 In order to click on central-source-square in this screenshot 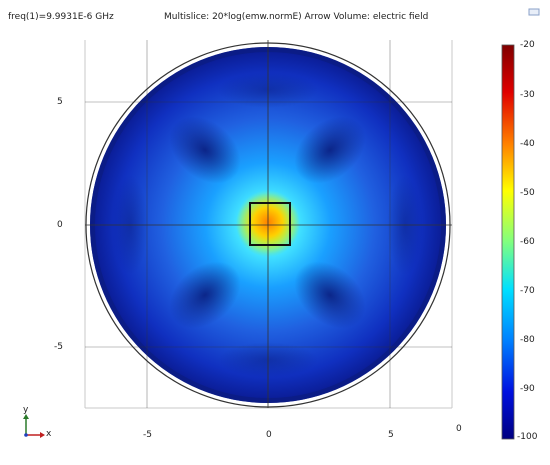, I will do `click(270, 224)`.